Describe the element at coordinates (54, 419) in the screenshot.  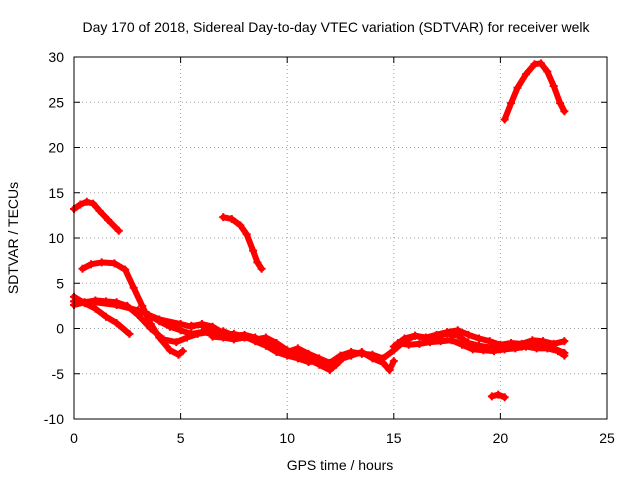
I see `y-tick-label: -10` at that location.